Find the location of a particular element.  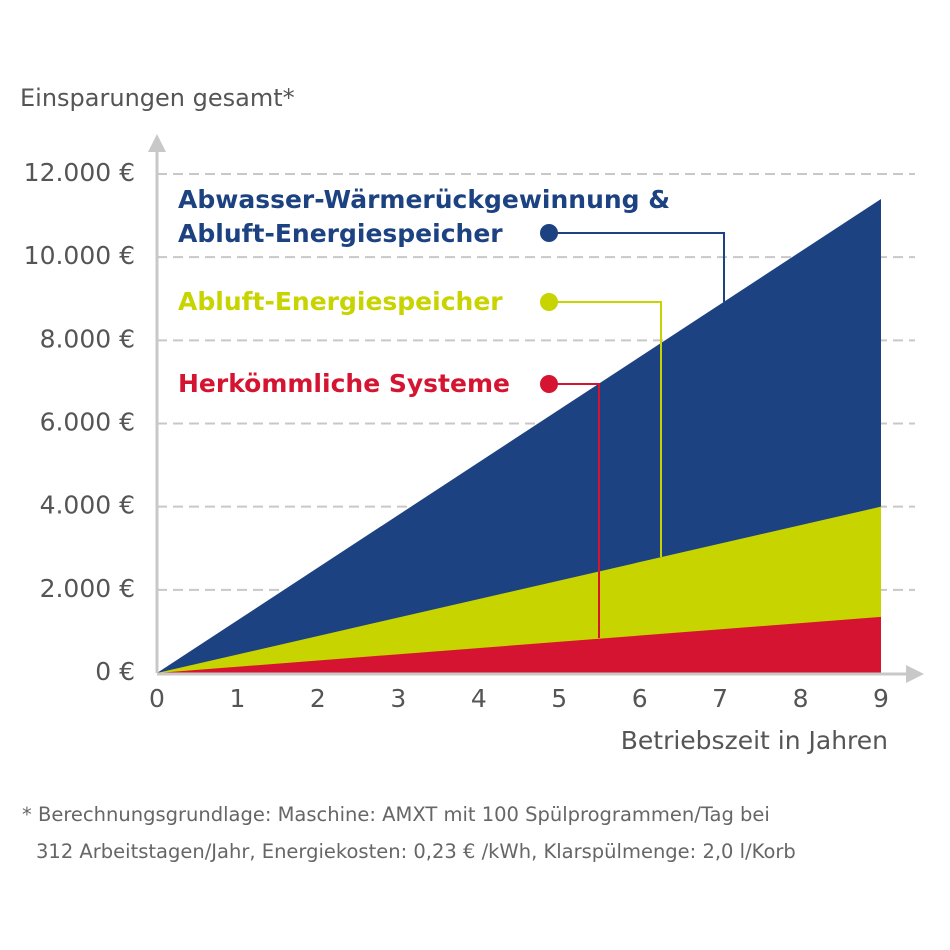

x-tick-label: 1 is located at coordinates (237, 698).